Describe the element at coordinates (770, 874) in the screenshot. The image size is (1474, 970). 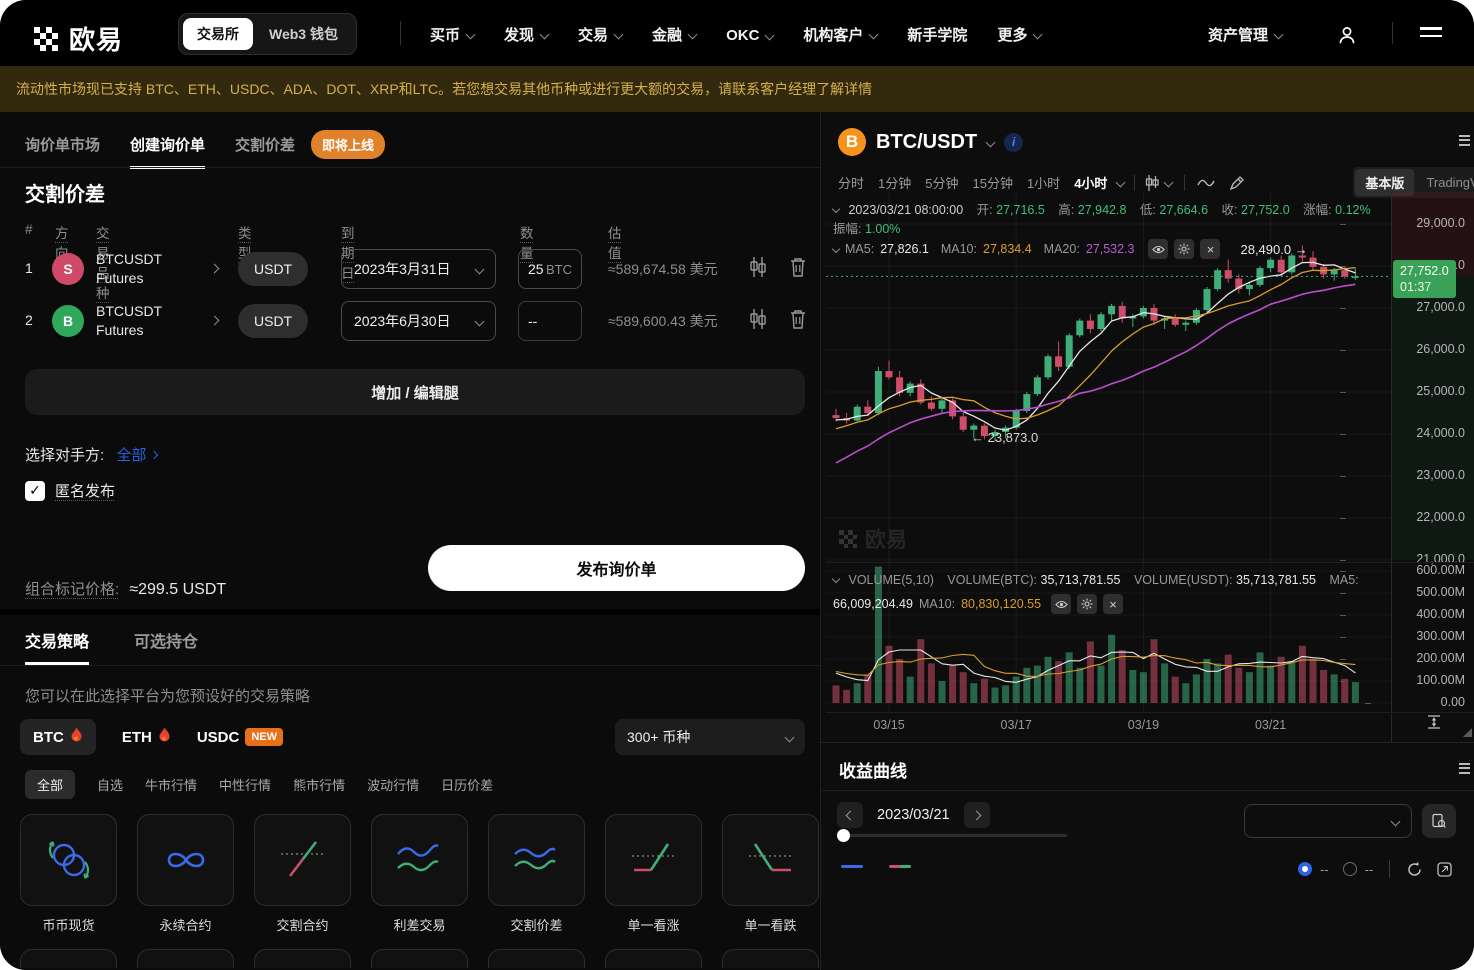
I see `strategy-card: 单一看跌` at that location.